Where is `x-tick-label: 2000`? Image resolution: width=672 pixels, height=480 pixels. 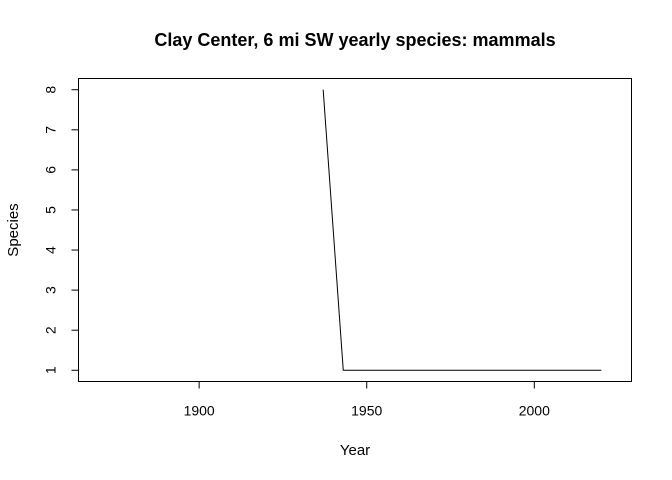
x-tick-label: 2000 is located at coordinates (534, 411).